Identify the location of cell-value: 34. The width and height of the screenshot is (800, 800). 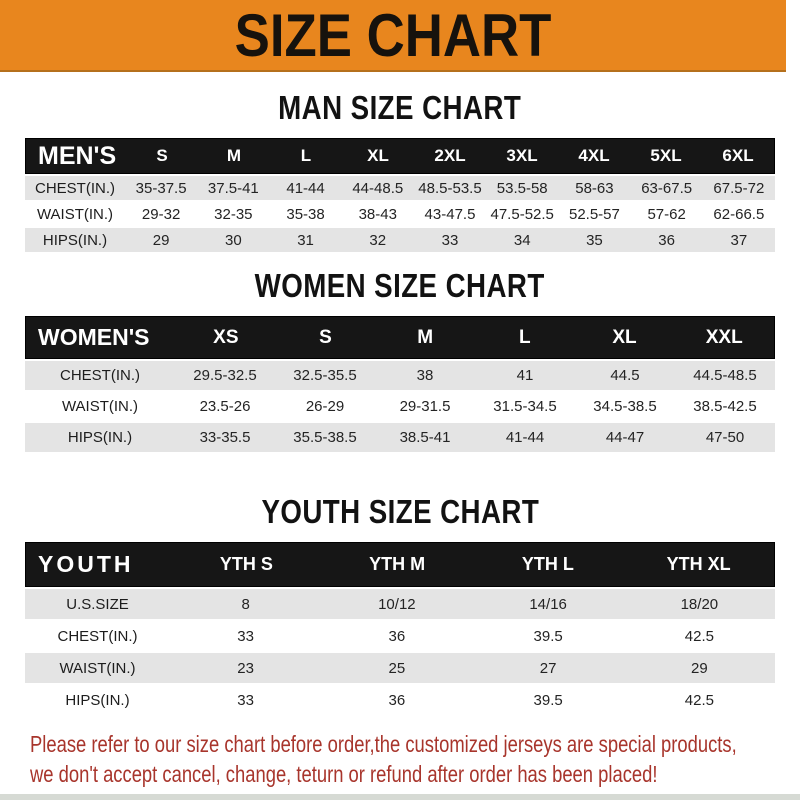
(522, 240).